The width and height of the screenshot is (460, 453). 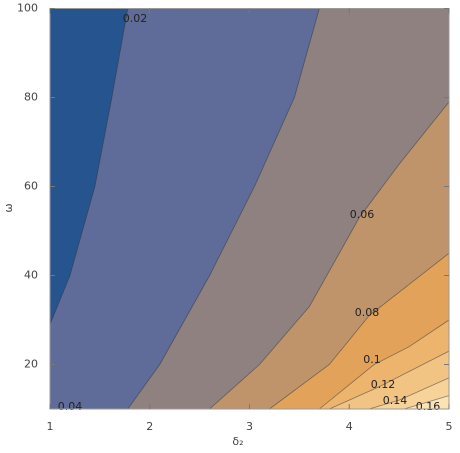 What do you see at coordinates (31, 275) in the screenshot?
I see `y-tick-label: 40` at bounding box center [31, 275].